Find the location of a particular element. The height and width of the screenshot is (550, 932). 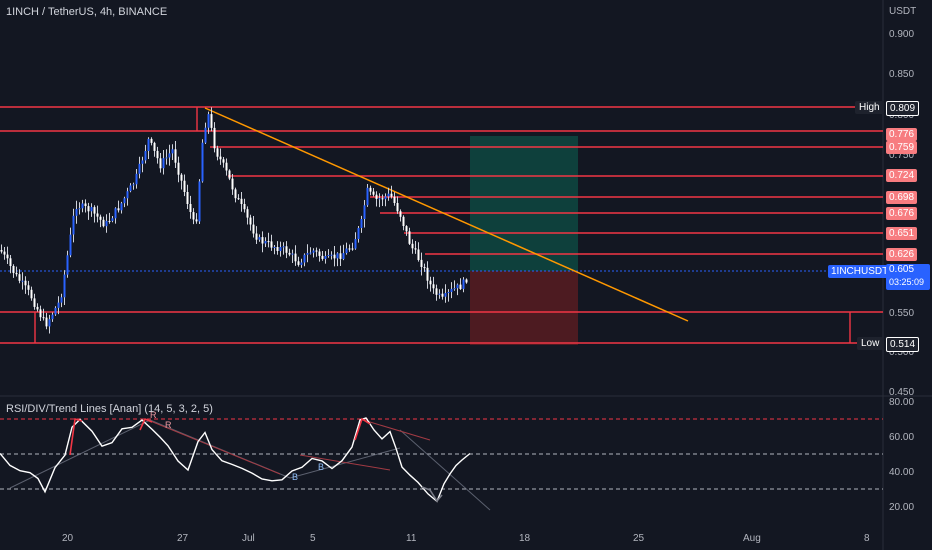

price-label: 0.759 is located at coordinates (902, 147).